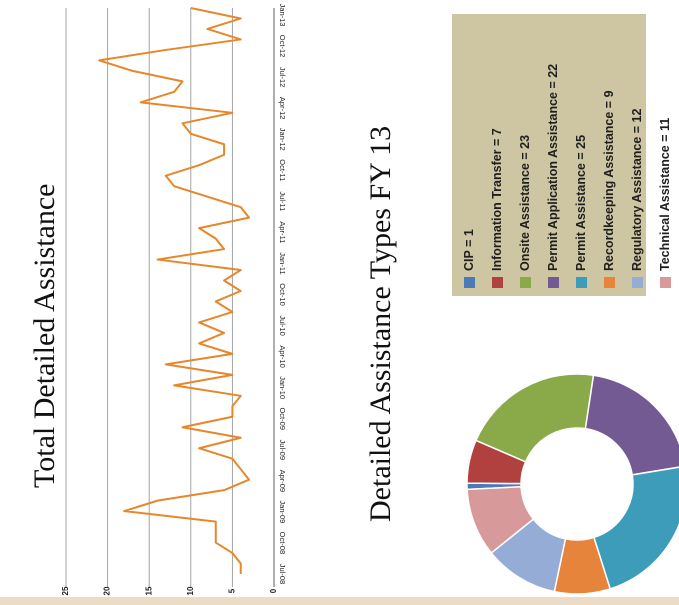  What do you see at coordinates (282, 481) in the screenshot?
I see `x-tick-label: Apr-09` at bounding box center [282, 481].